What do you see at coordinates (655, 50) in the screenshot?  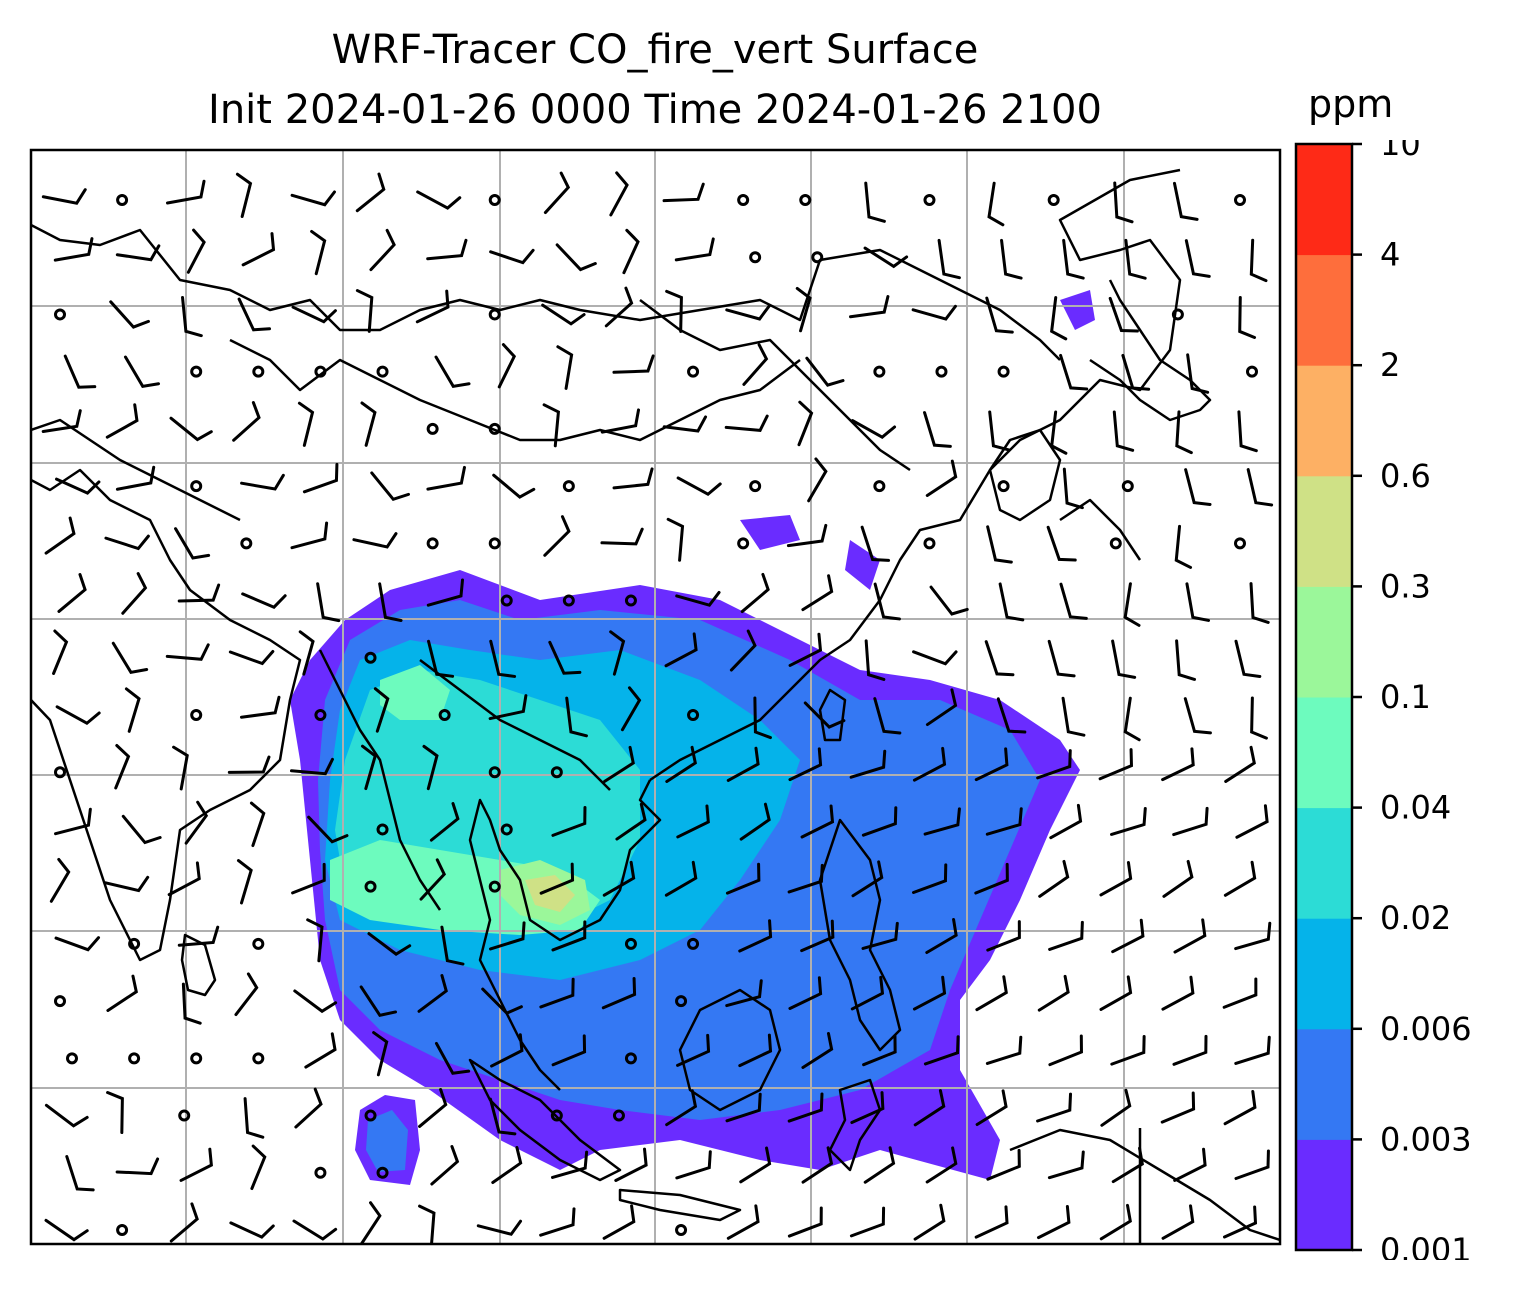 I see `chart-title-line1: WRF-Tracer CO_fire_vert Surface` at bounding box center [655, 50].